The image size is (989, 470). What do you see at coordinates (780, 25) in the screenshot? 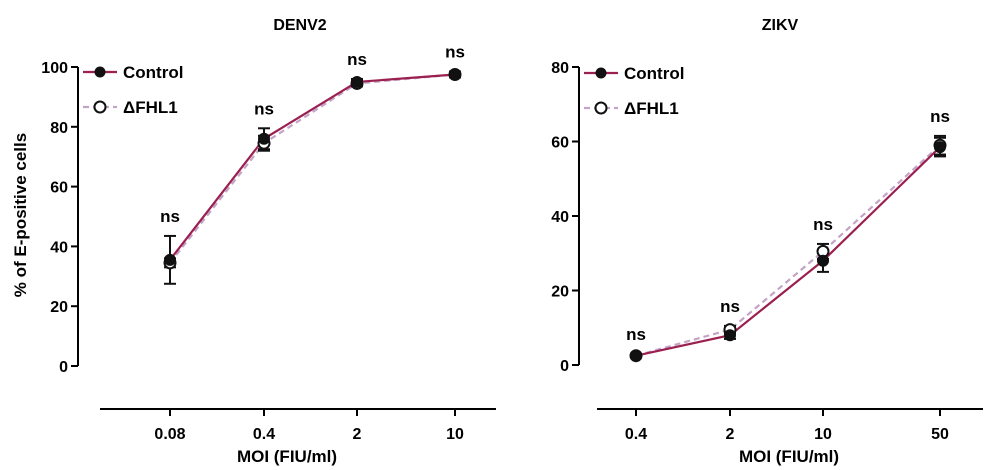
I see `chart-title: ZIKV` at bounding box center [780, 25].